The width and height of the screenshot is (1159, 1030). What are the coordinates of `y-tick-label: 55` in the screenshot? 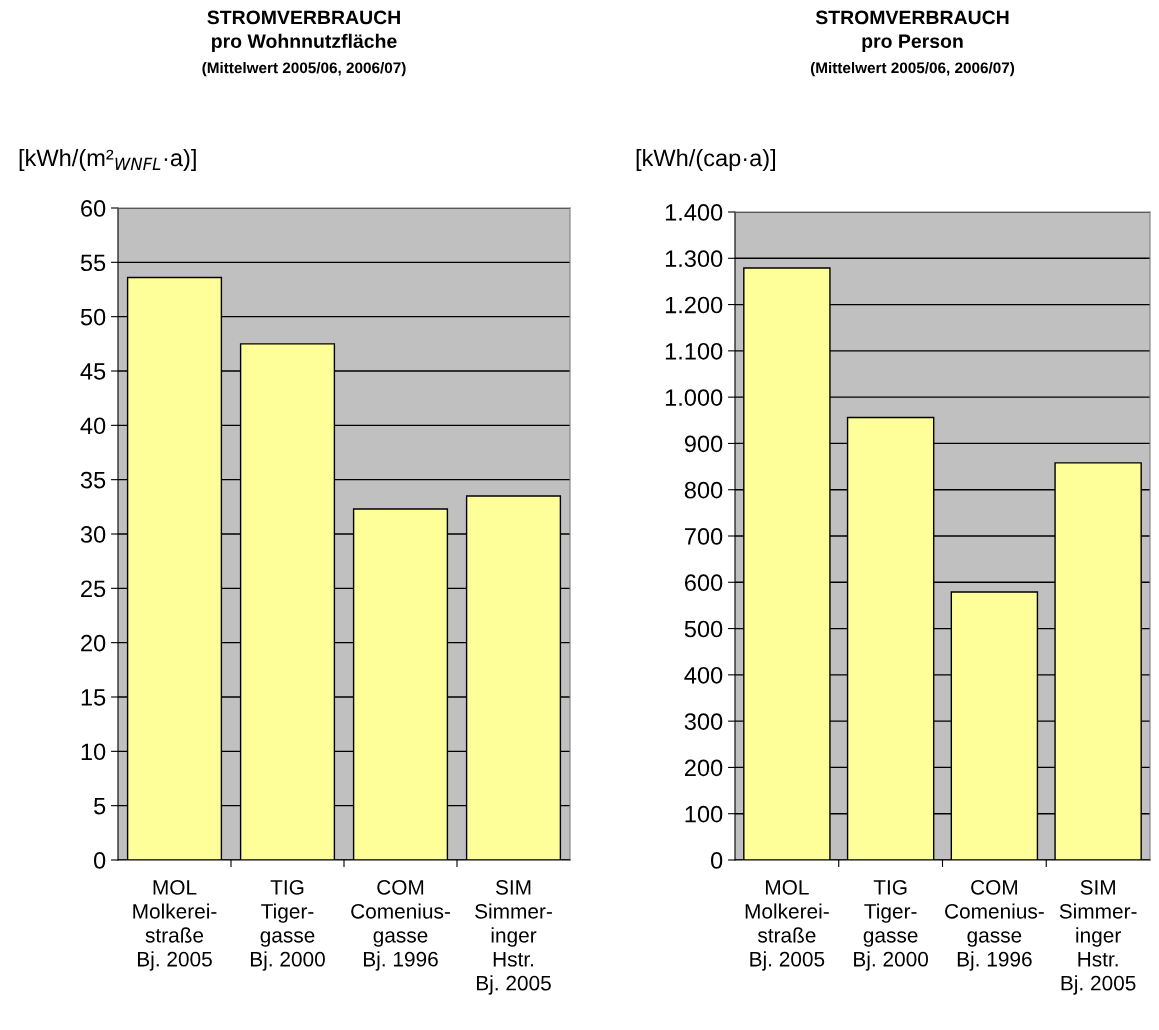 It's located at (93, 263).